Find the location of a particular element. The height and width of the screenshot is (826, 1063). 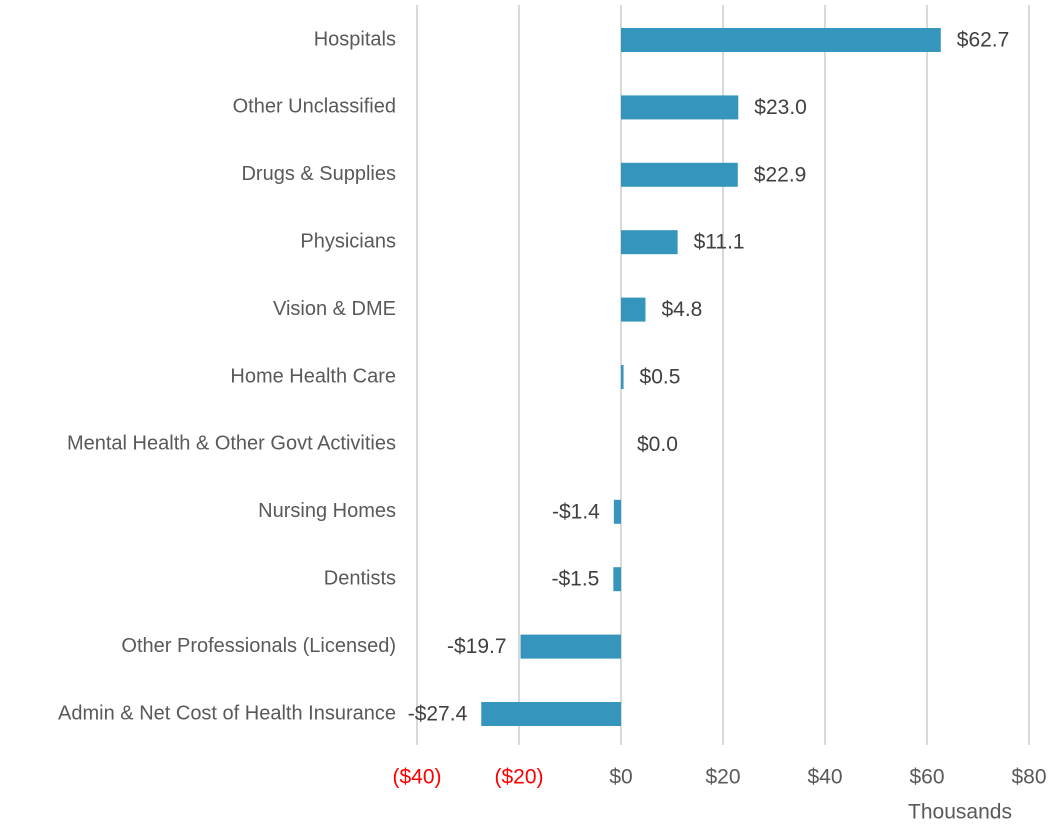

category-label: Other Professionals (Licensed) is located at coordinates (258, 646).